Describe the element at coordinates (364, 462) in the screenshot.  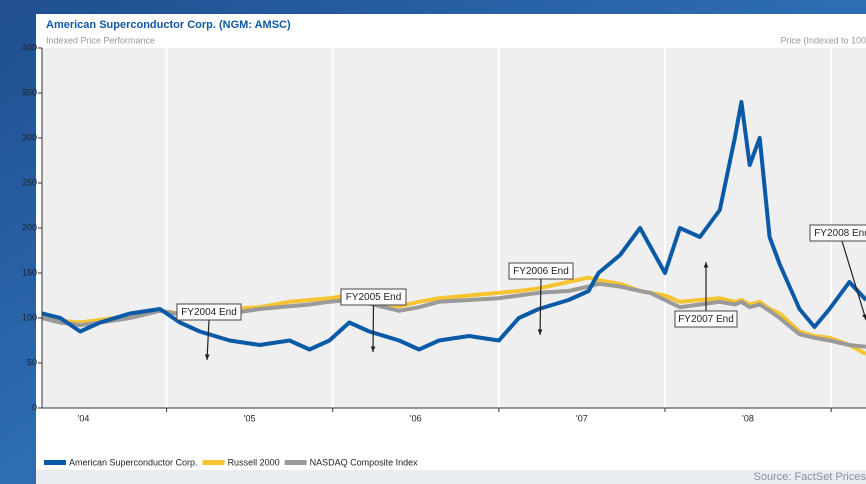
I see `legend-label: NASDAQ Composite Index` at that location.